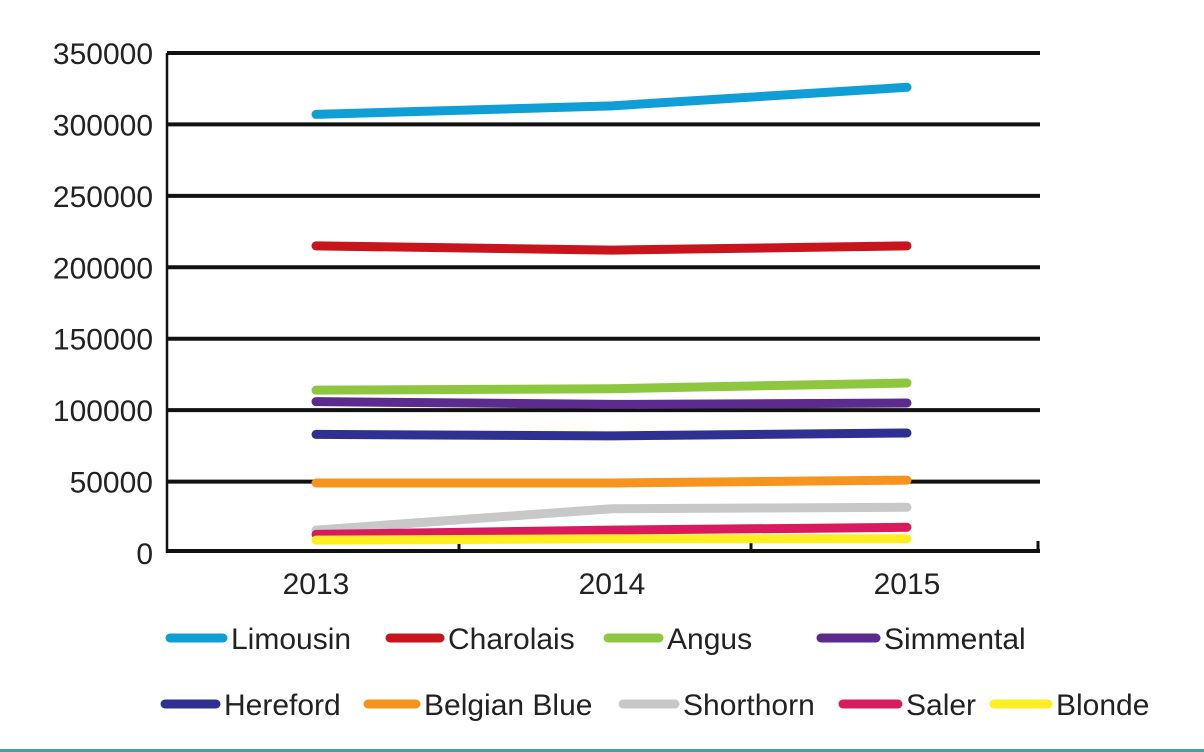  Describe the element at coordinates (602, 750) in the screenshot. I see `bottom-border-rule` at that location.